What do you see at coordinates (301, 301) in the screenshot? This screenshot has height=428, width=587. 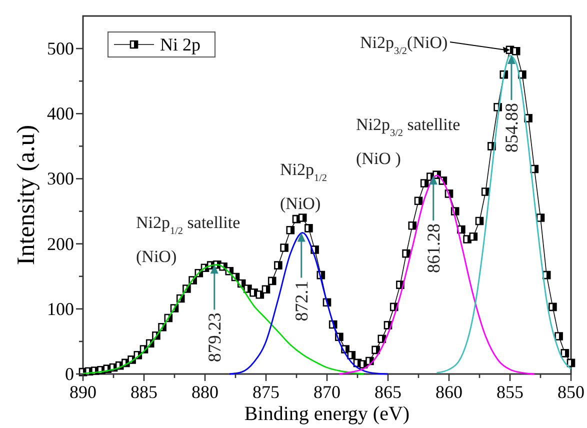 I see `annotation: 872.1` at bounding box center [301, 301].